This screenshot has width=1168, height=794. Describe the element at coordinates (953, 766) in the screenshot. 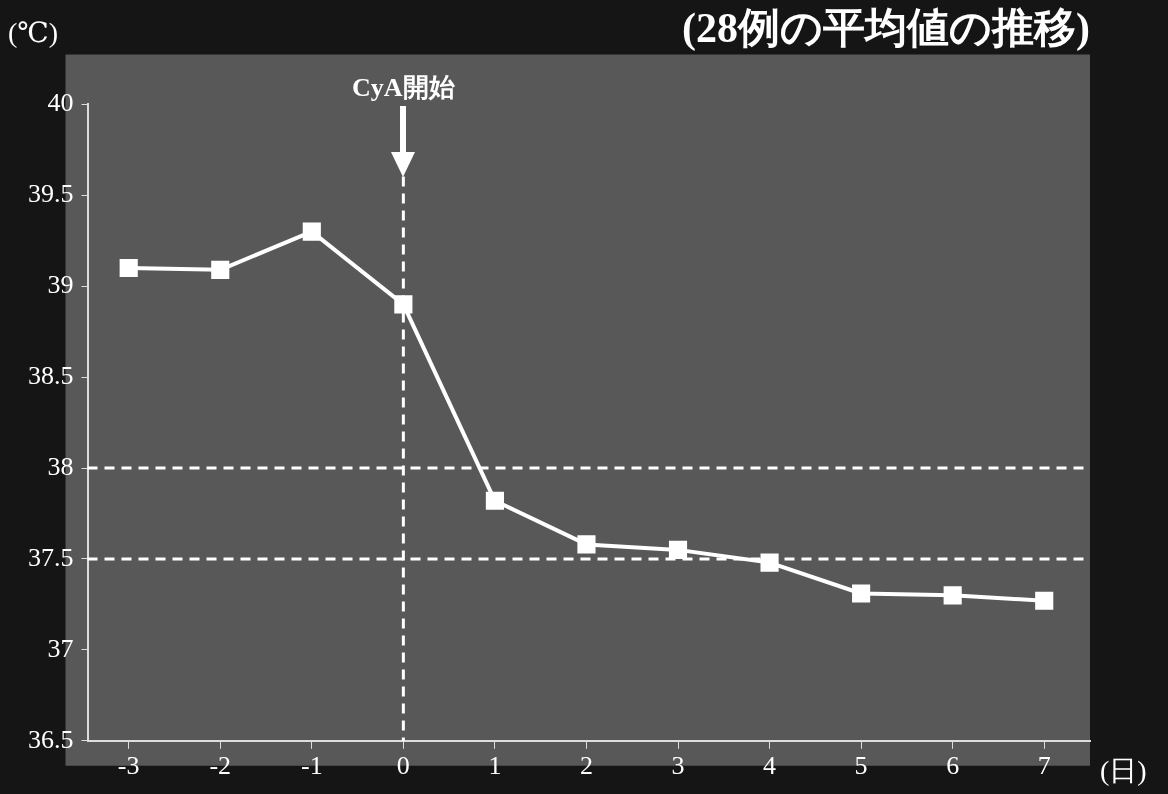

I see `x-tick-label: 6` at that location.